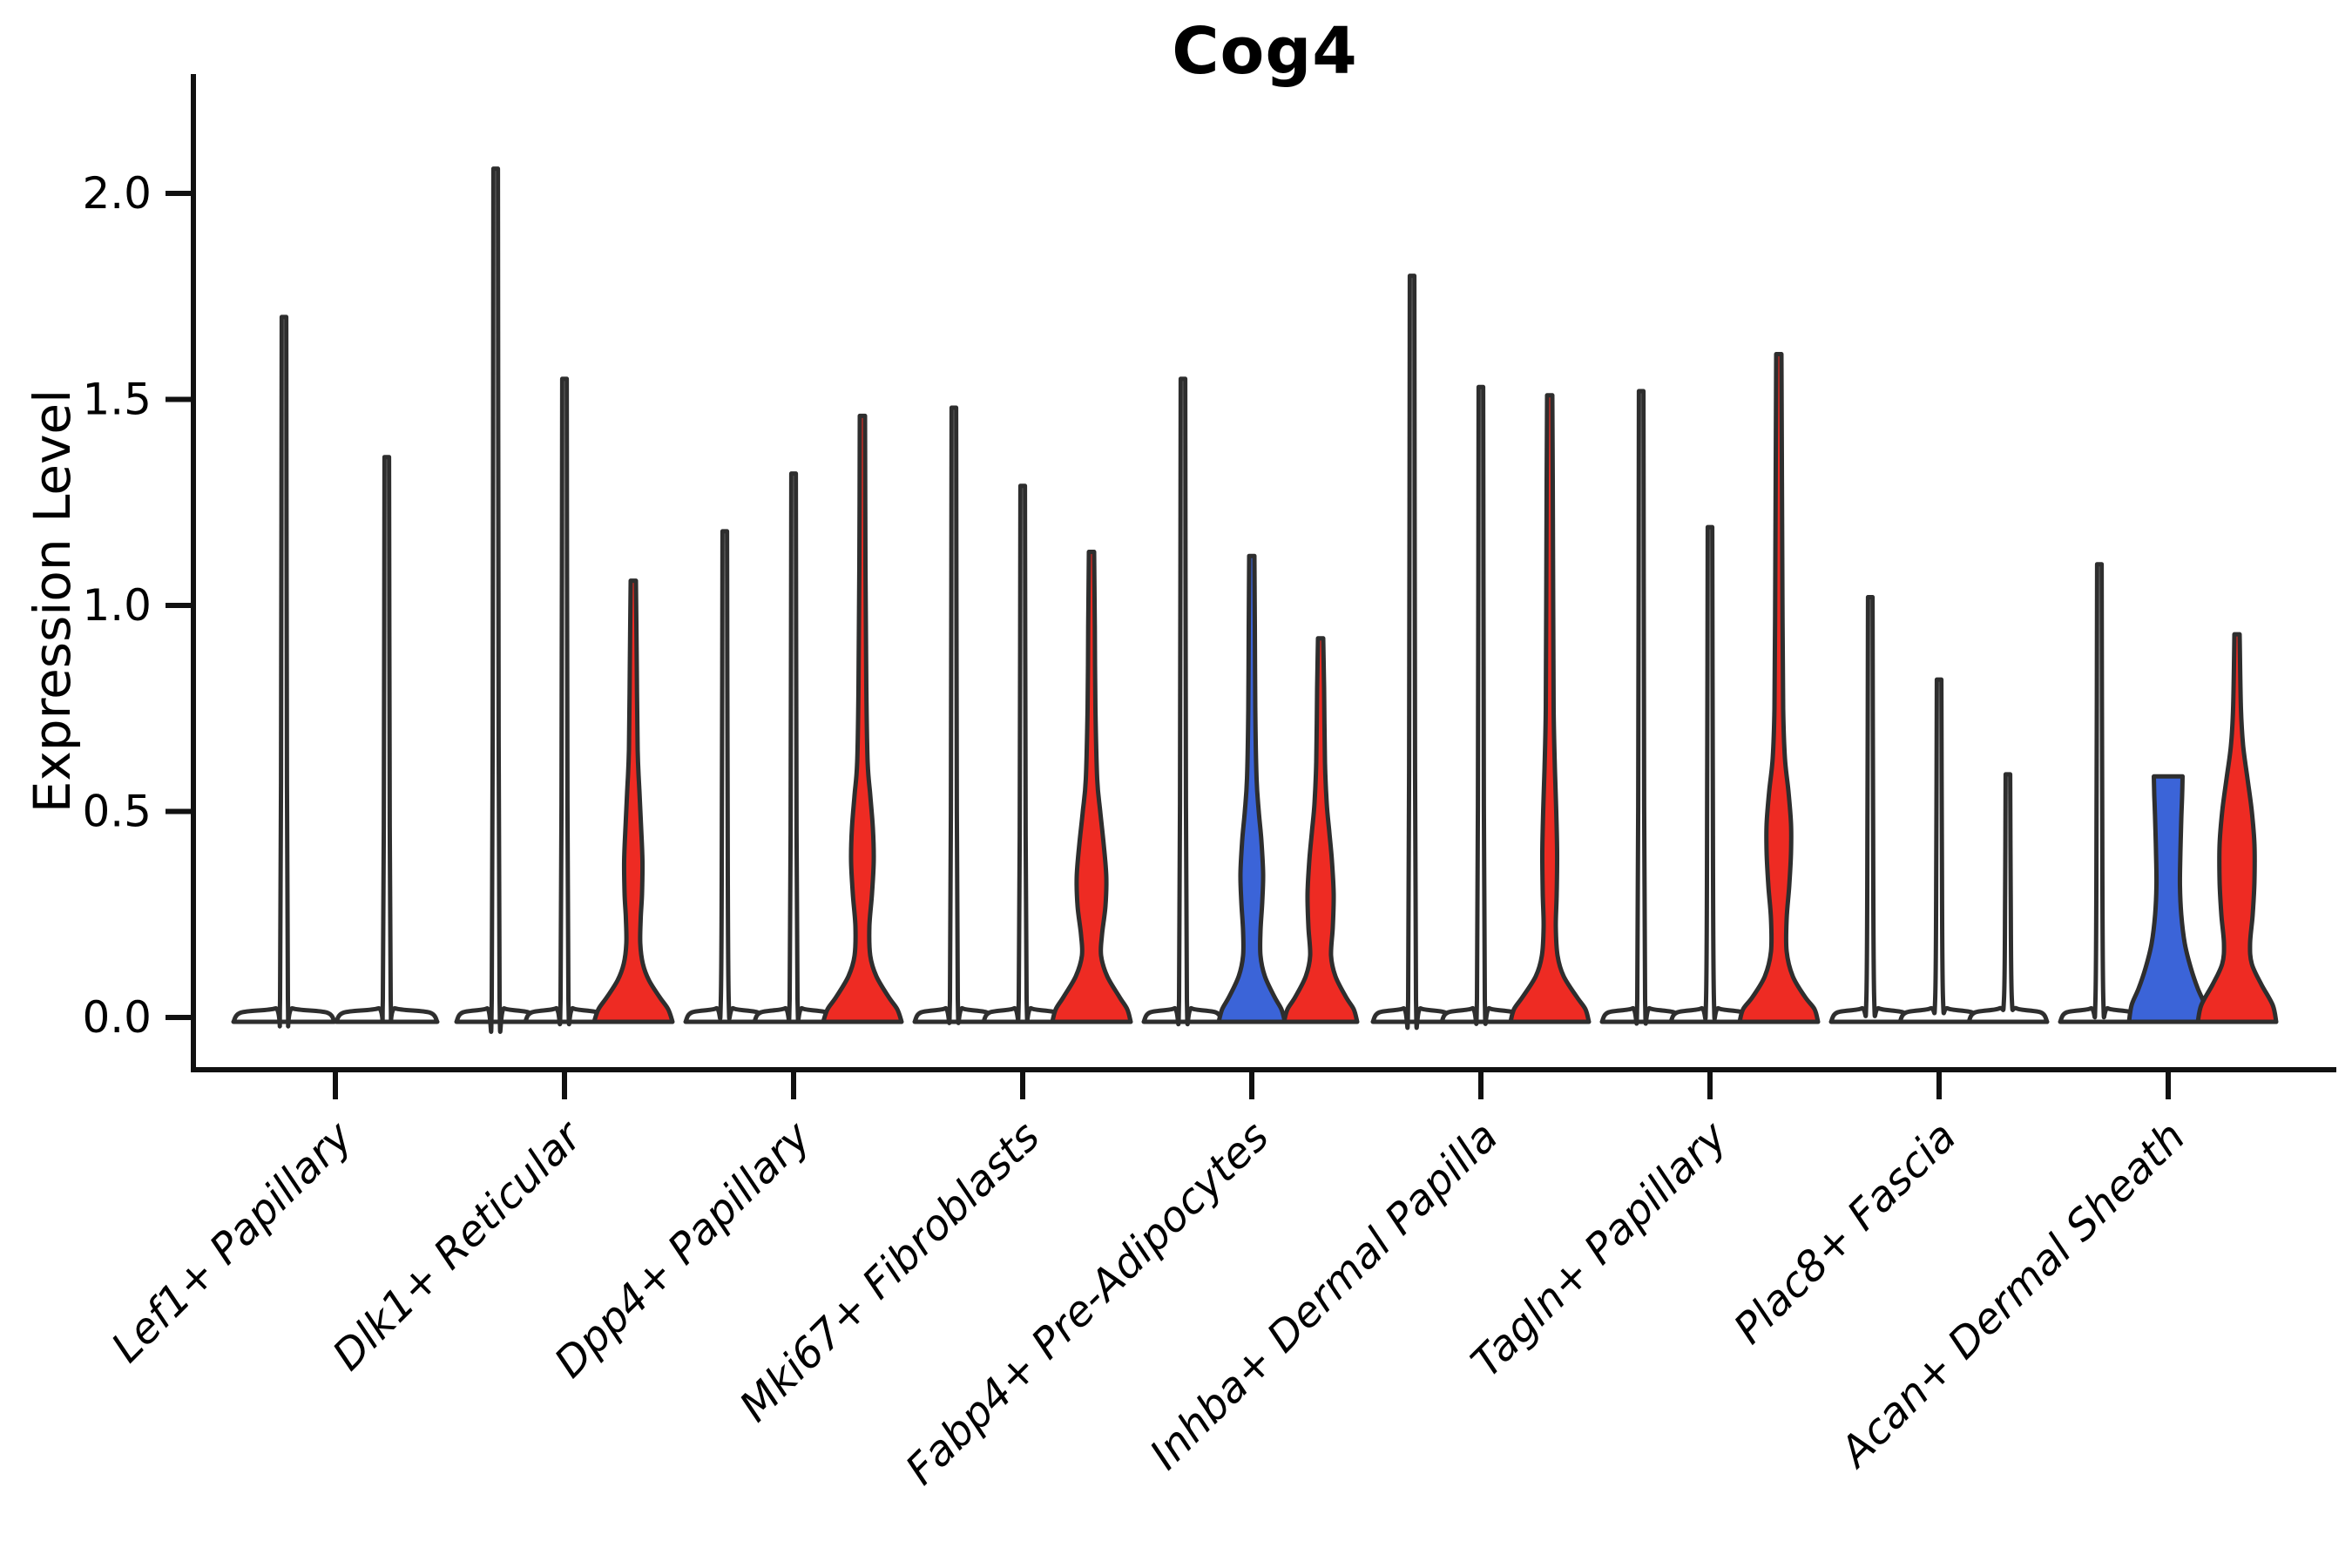 Image resolution: width=2352 pixels, height=1568 pixels. What do you see at coordinates (1412, 652) in the screenshot?
I see `violin-6-1-none` at bounding box center [1412, 652].